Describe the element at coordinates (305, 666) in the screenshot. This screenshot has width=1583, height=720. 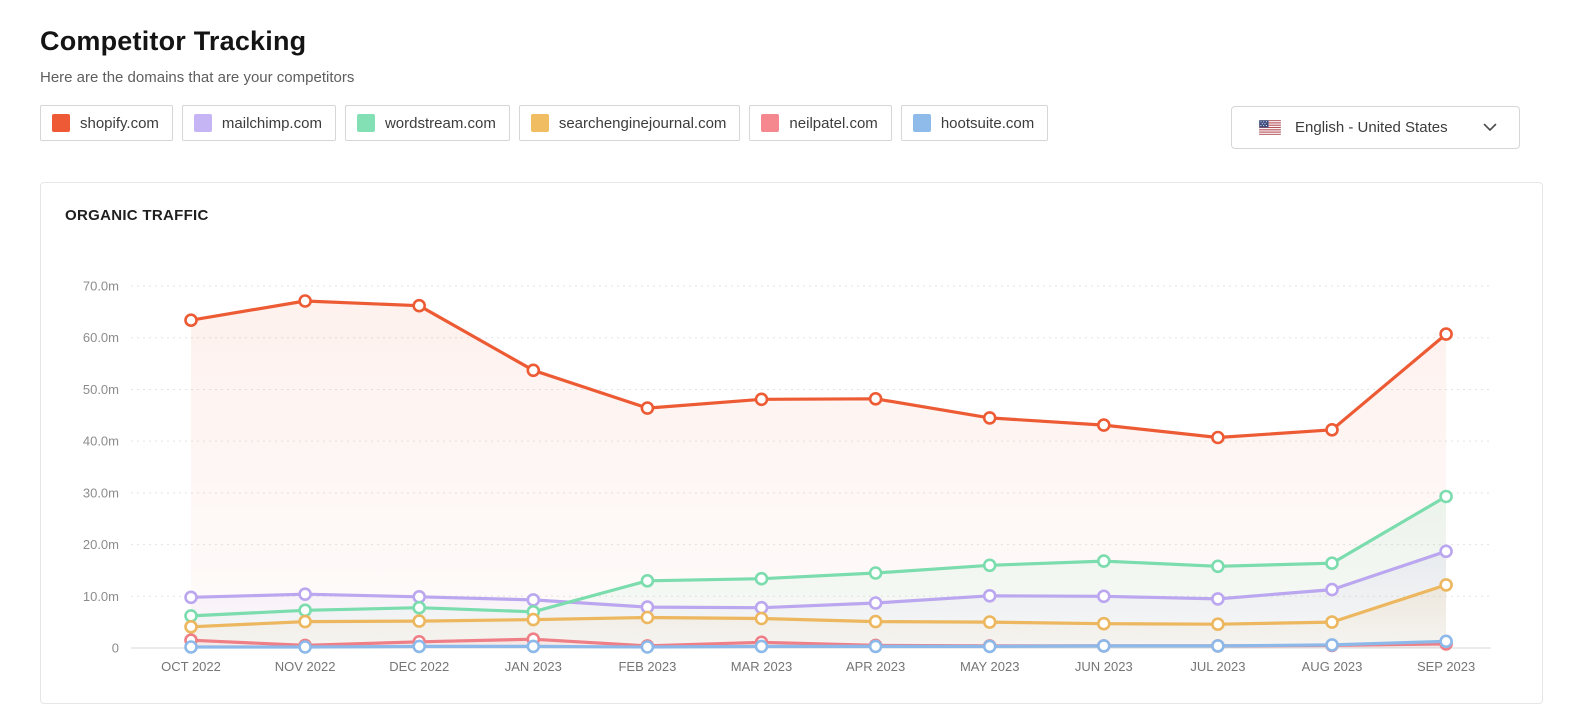
I see `x-axis-tick-label: NOV 2022` at that location.